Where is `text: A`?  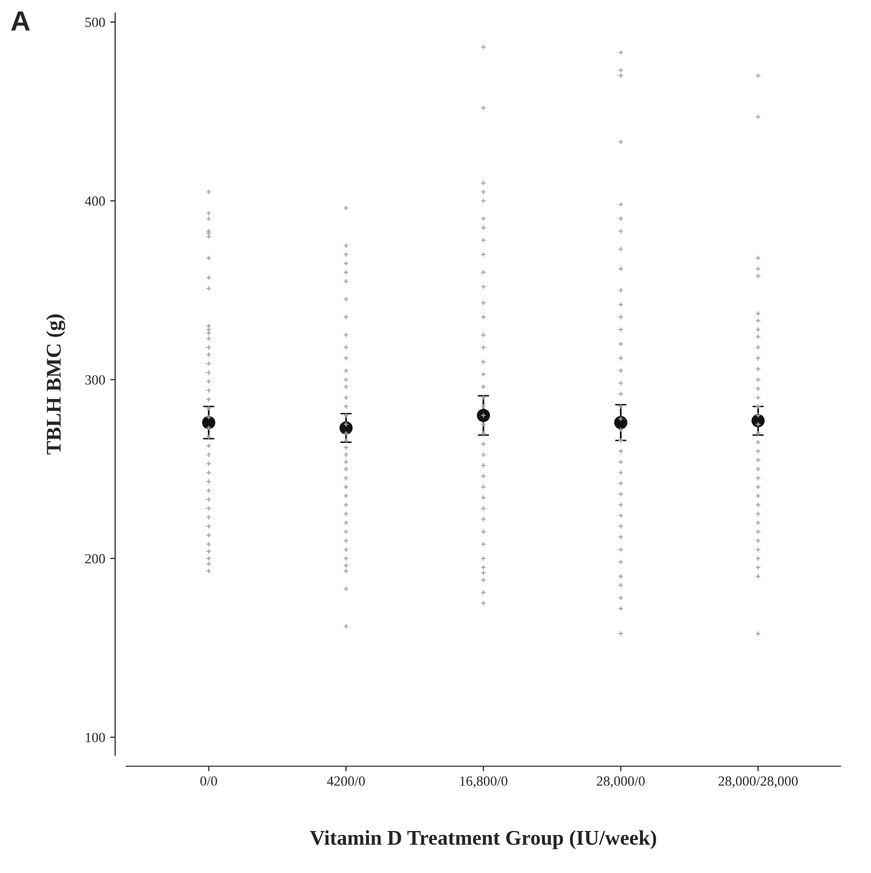
text: A is located at coordinates (20, 21).